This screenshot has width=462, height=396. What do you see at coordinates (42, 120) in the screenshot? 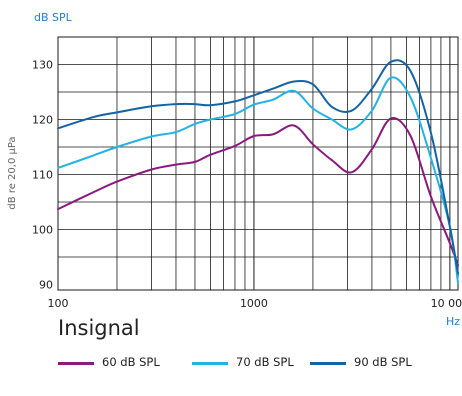
I see `y-tick-label: 120` at bounding box center [42, 120].